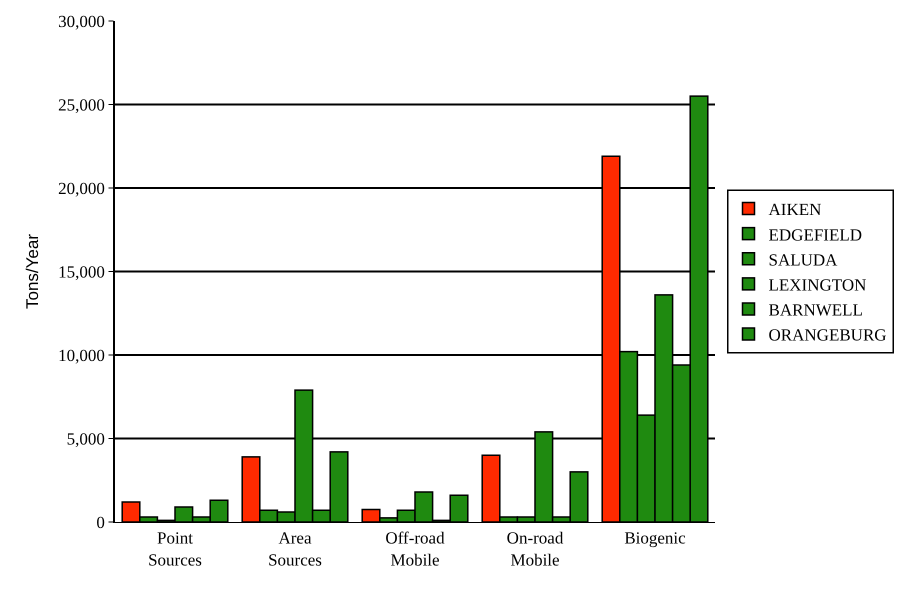 The image size is (915, 590). Describe the element at coordinates (32, 271) in the screenshot. I see `y-axis-title: Tons/Year` at that location.